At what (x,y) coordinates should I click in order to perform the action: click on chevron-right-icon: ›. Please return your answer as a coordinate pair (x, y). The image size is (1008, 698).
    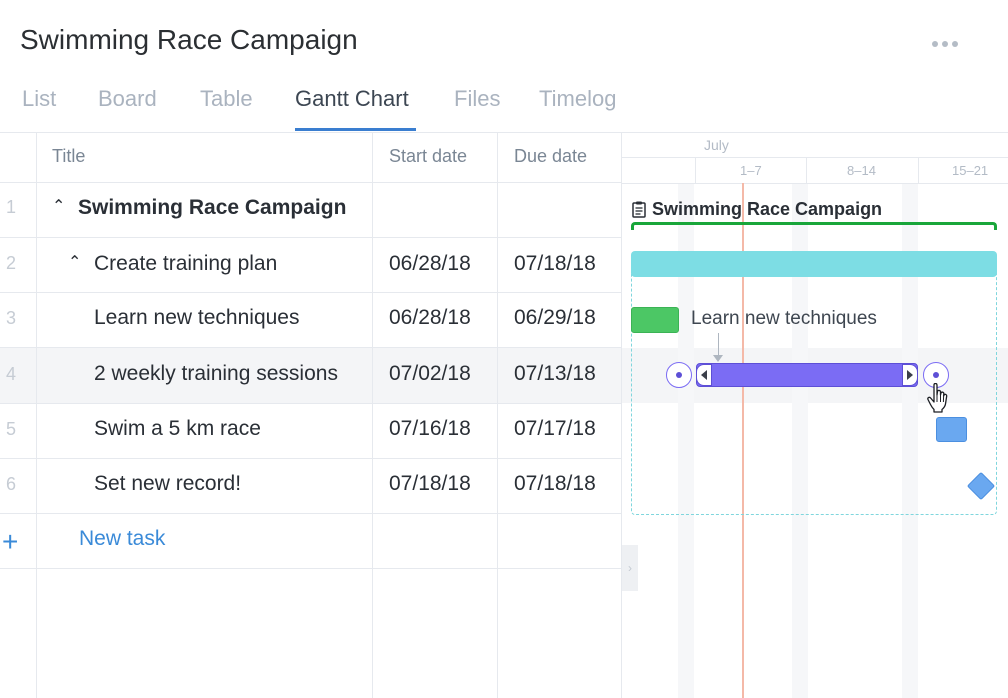
    Looking at the image, I should click on (630, 568).